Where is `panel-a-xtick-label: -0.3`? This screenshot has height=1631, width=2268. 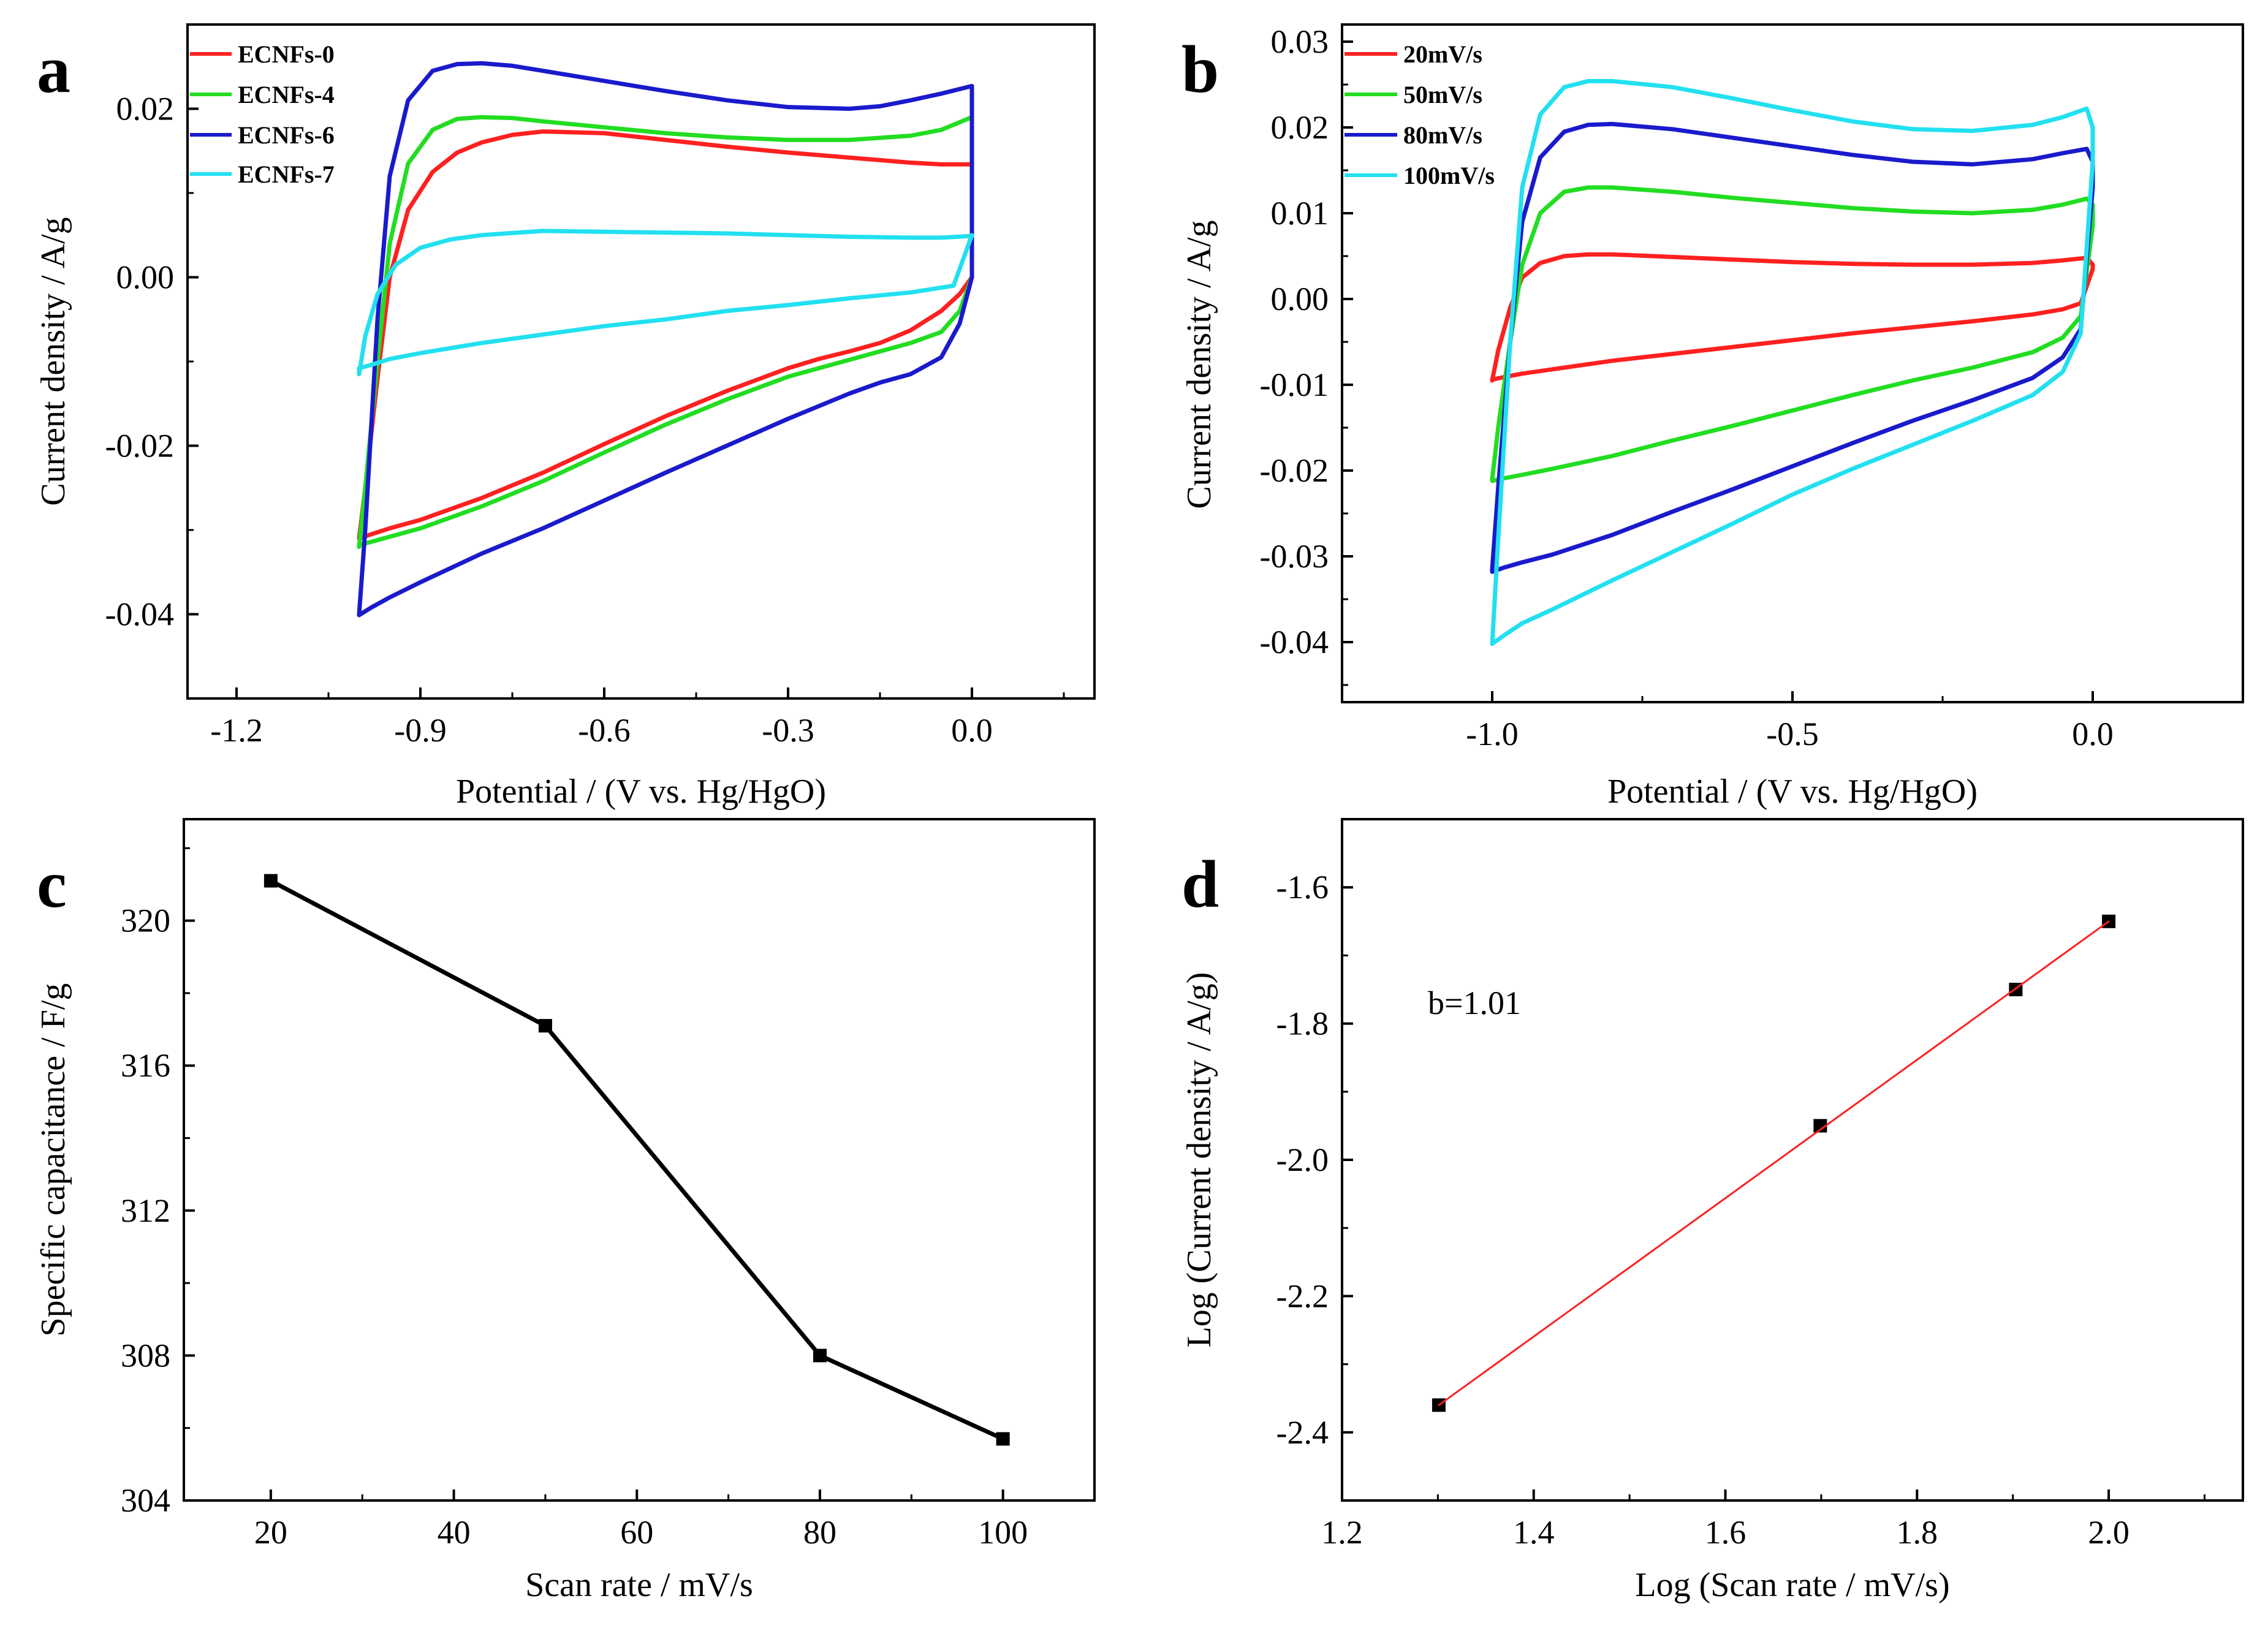
panel-a-xtick-label: -0.3 is located at coordinates (788, 730).